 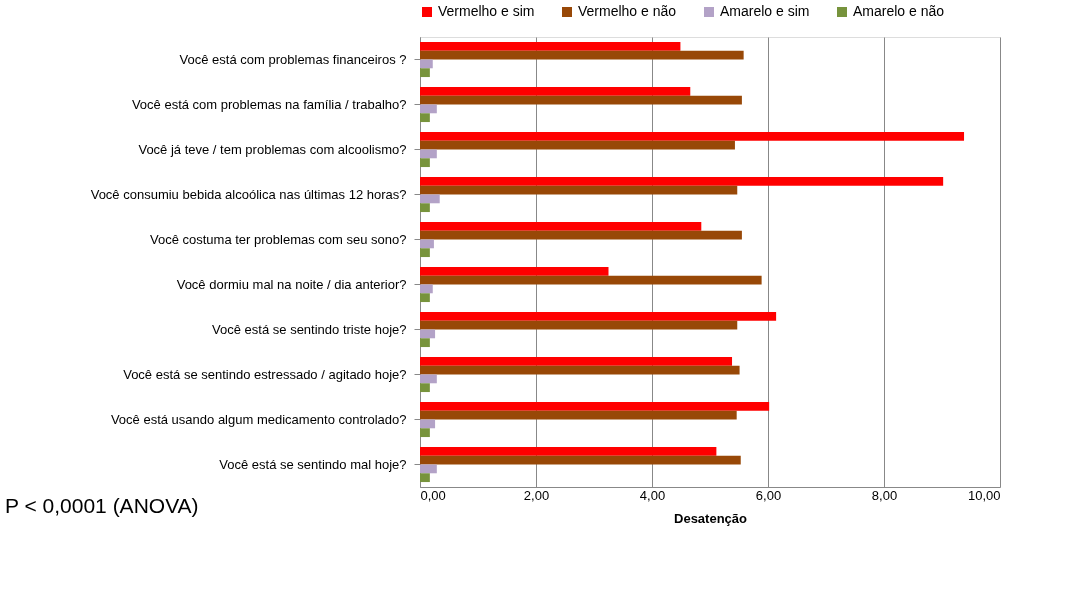 I want to click on x-tick-label: 6,00, so click(x=768, y=495).